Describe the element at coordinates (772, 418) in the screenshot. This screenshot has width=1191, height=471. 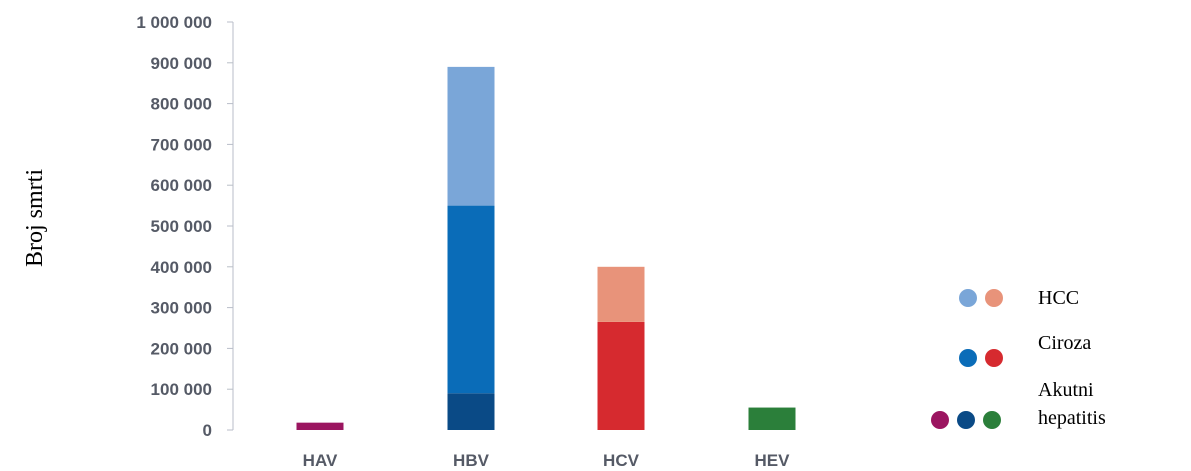
I see `bar-hev-akutni` at that location.